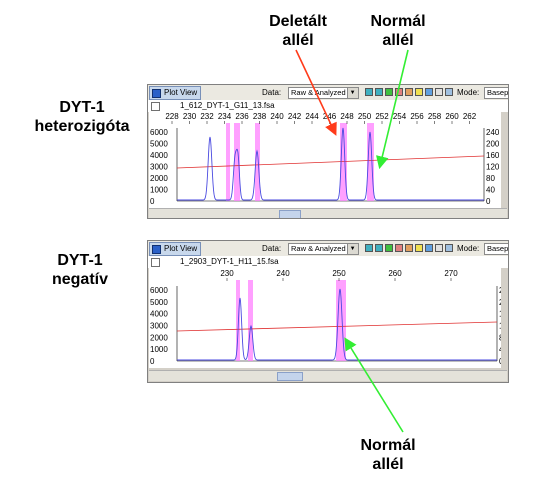 The width and height of the screenshot is (552, 487). I want to click on x-tick-label: 232, so click(207, 116).